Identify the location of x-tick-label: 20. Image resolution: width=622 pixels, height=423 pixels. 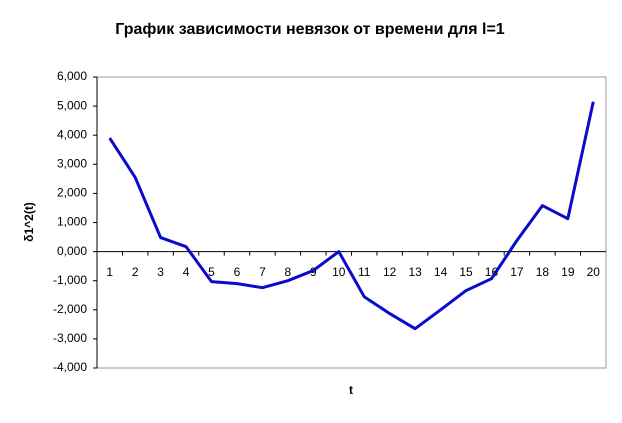
(594, 272).